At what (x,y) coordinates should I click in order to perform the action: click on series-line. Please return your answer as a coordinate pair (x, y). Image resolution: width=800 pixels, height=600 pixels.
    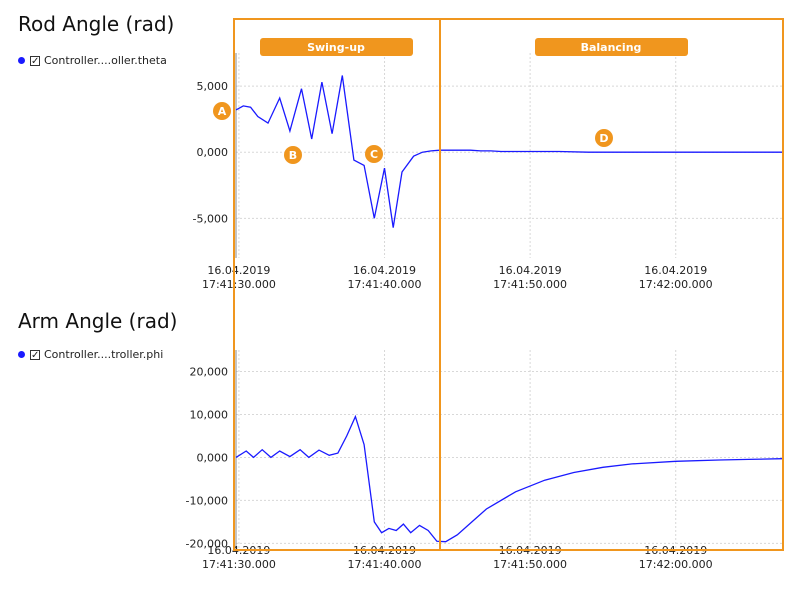
    Looking at the image, I should click on (509, 478).